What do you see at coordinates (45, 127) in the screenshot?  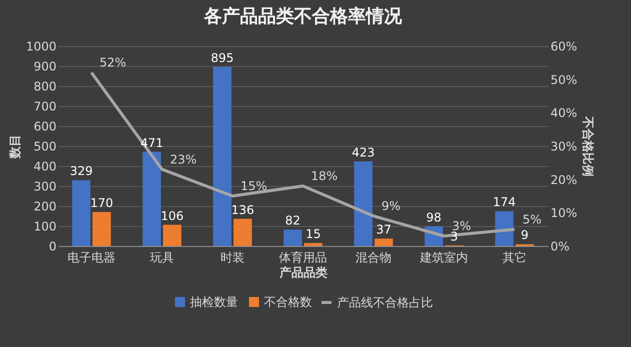 I see `y-tick-label: 600` at bounding box center [45, 127].